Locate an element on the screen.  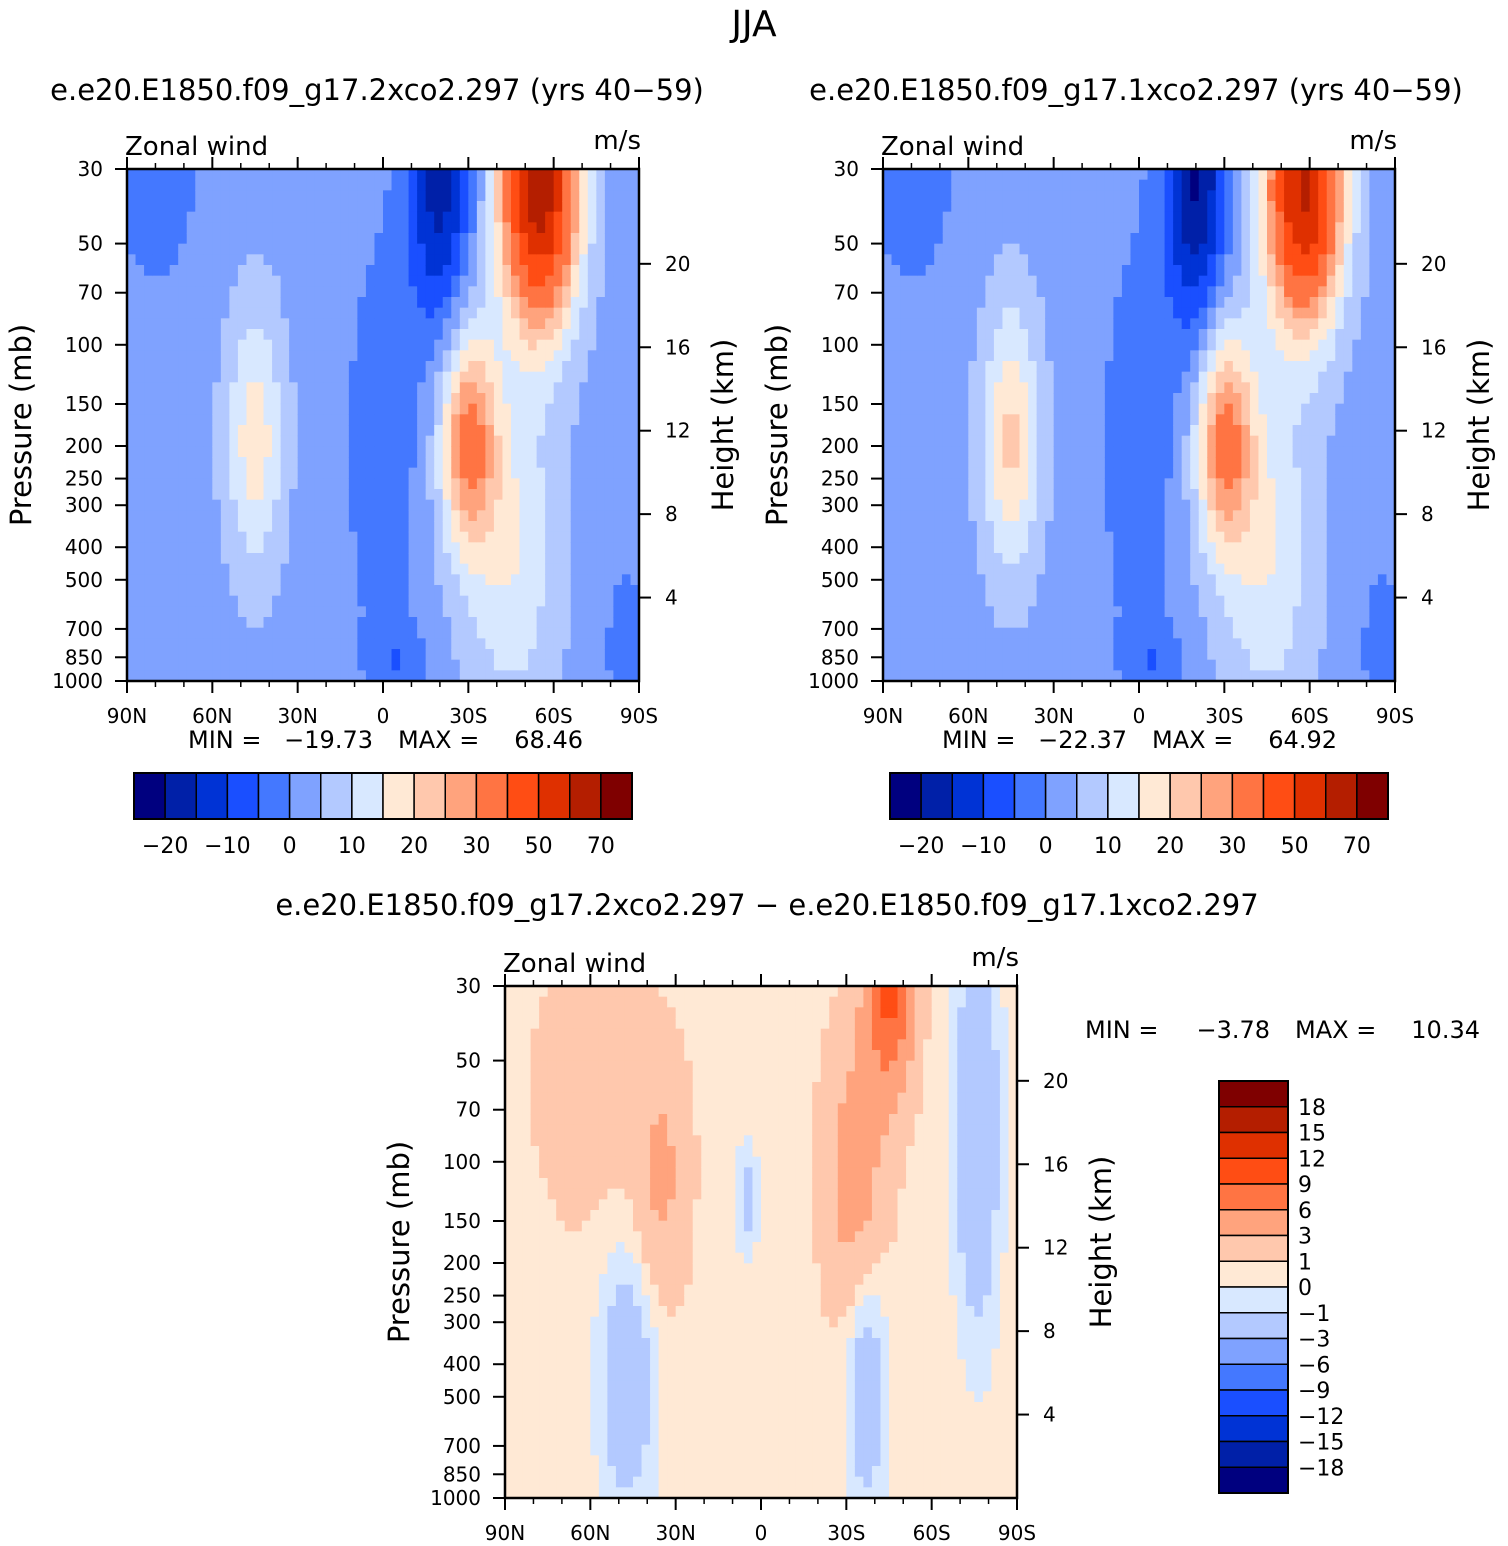
colorbar-frame is located at coordinates (383, 796).